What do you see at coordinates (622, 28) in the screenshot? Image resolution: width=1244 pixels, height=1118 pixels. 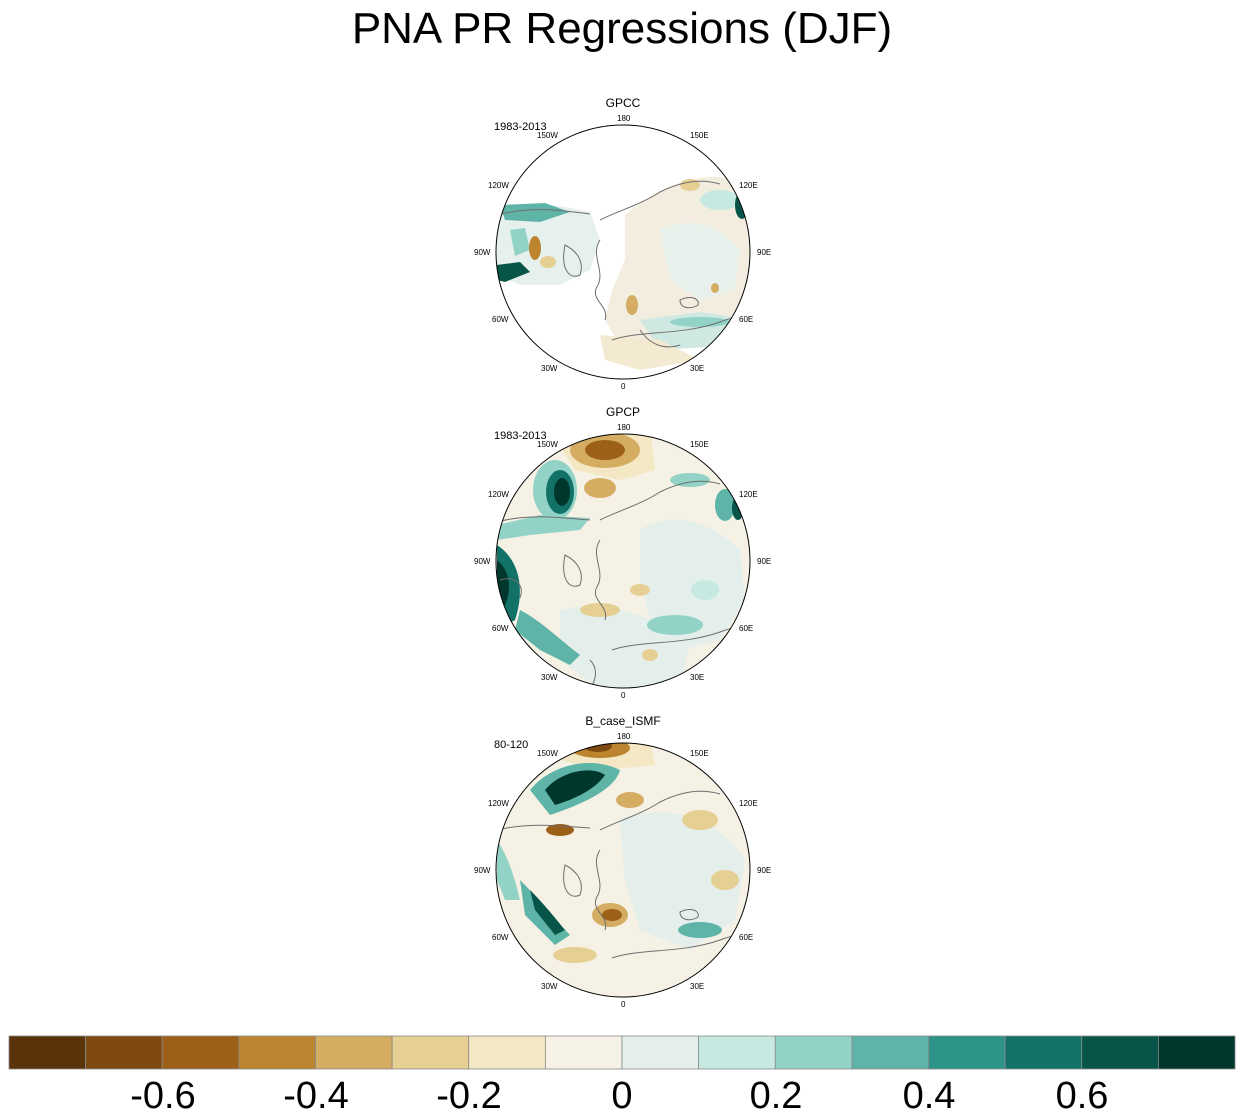 I see `figure-title: PNA PR Regressions (DJF)` at bounding box center [622, 28].